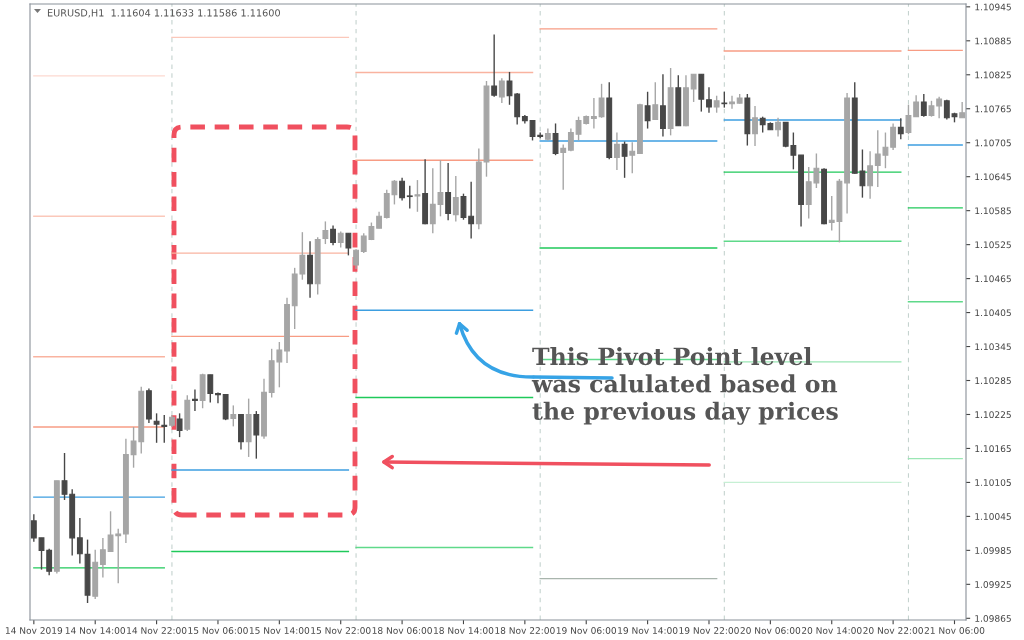 The width and height of the screenshot is (1024, 640). What do you see at coordinates (993, 75) in the screenshot?
I see `y-tick-label: 1.10825` at bounding box center [993, 75].